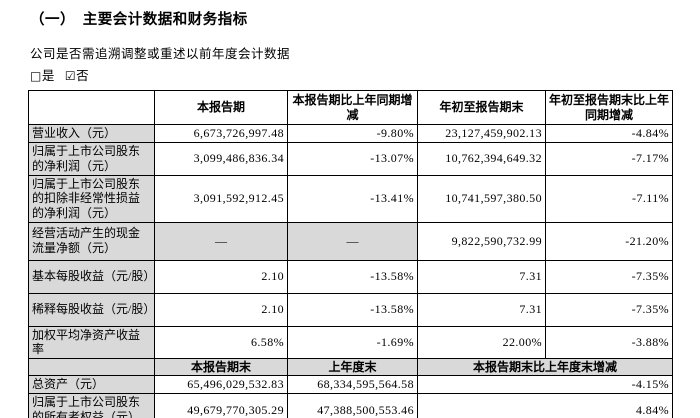 This screenshot has width=700, height=418. What do you see at coordinates (36, 76) in the screenshot?
I see `checkbox-unchecked-icon: □` at bounding box center [36, 76].